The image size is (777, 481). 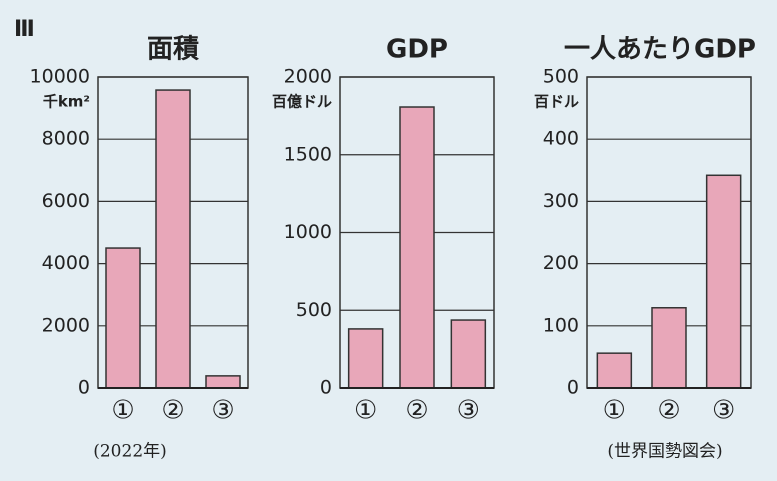 I want to click on y-tick-label: 300, so click(x=561, y=201).